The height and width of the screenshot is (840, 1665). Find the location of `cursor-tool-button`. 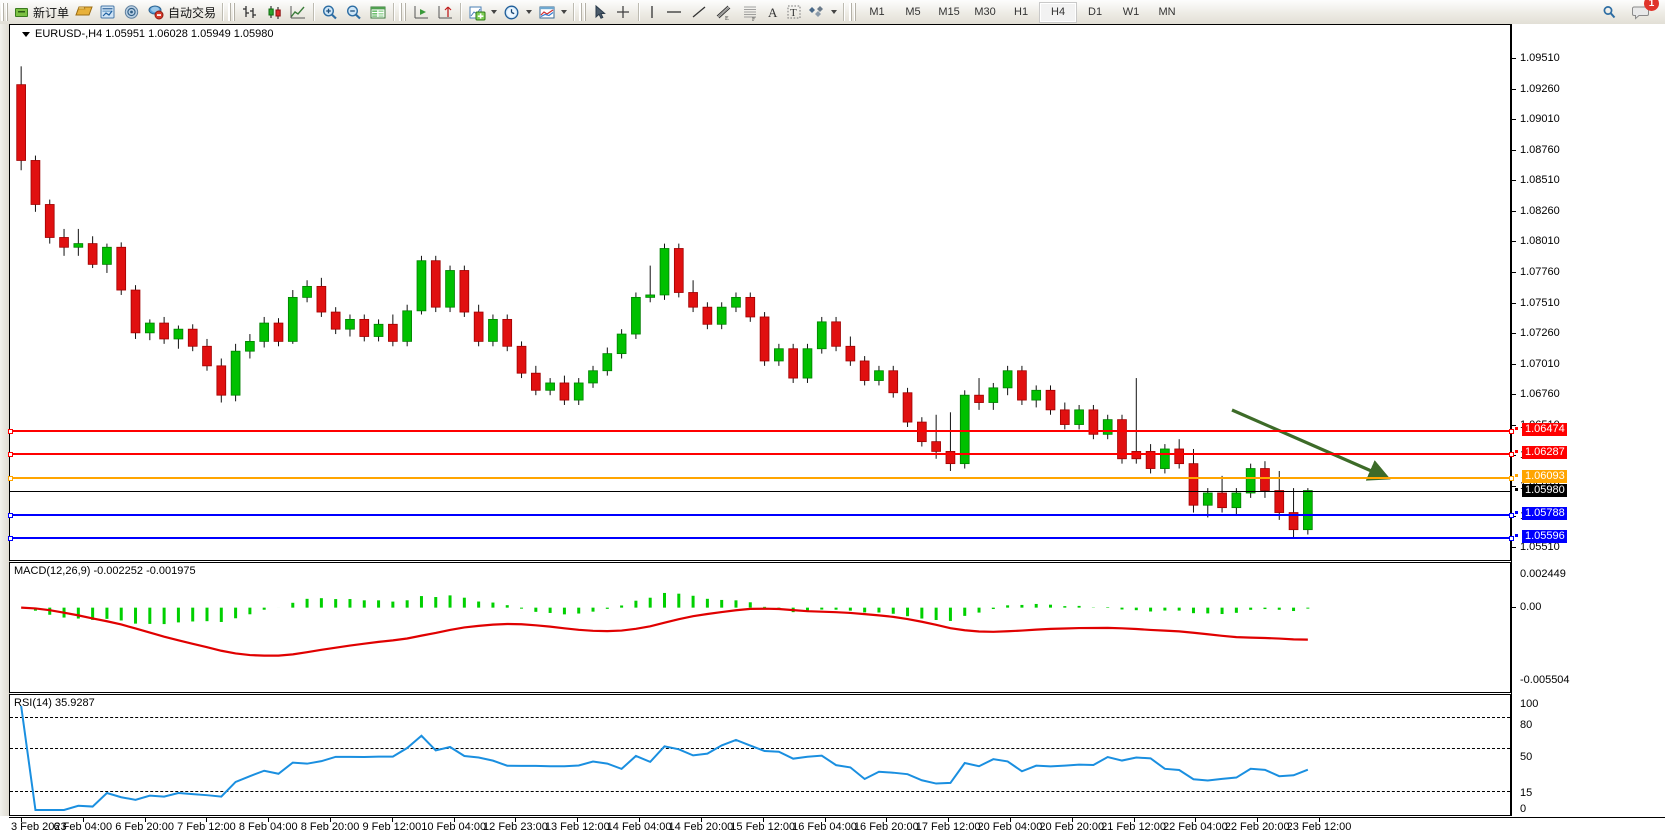

cursor-tool-button is located at coordinates (600, 12).